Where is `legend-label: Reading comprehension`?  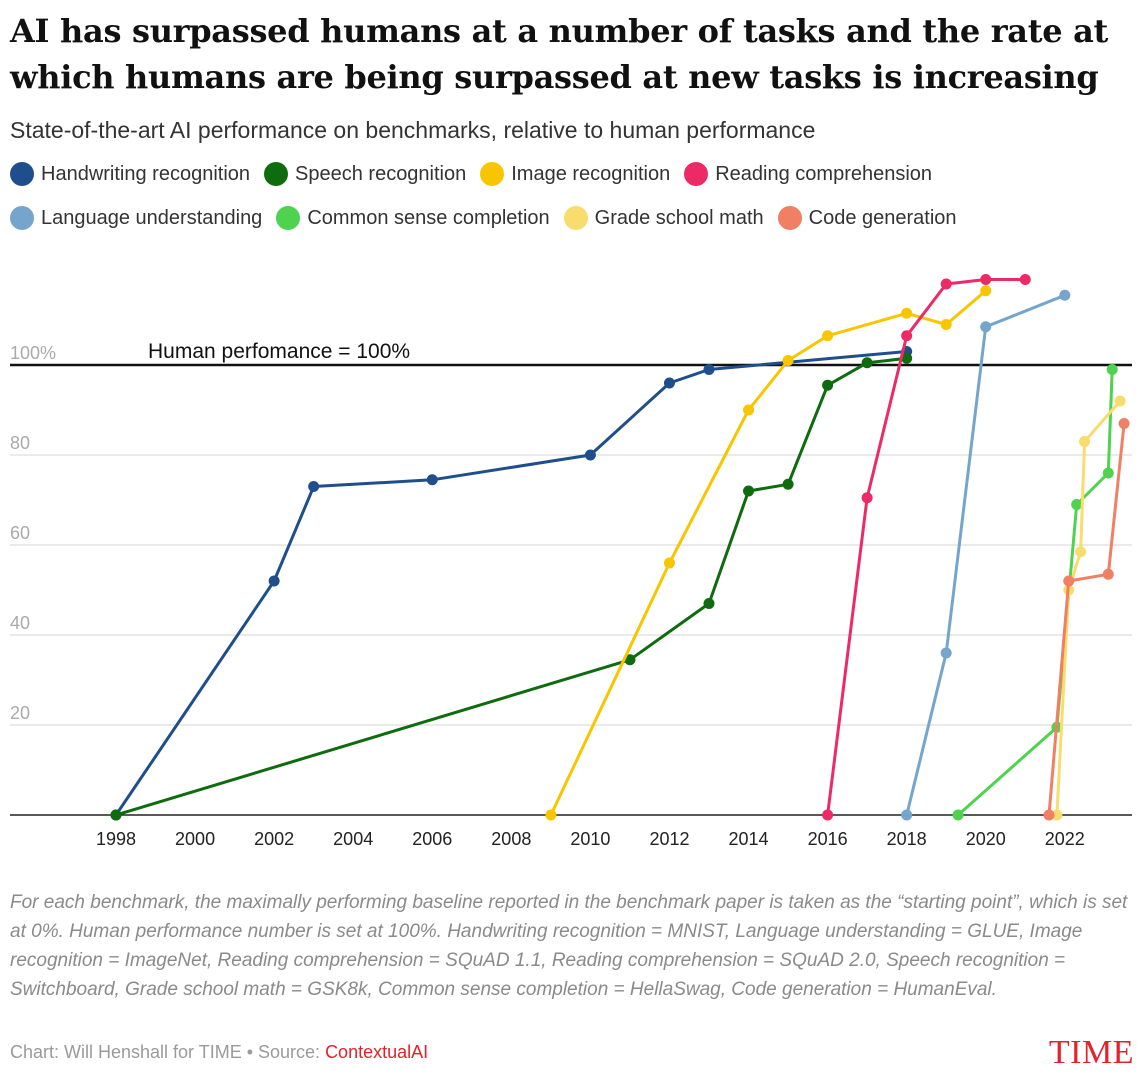
legend-label: Reading comprehension is located at coordinates (824, 173).